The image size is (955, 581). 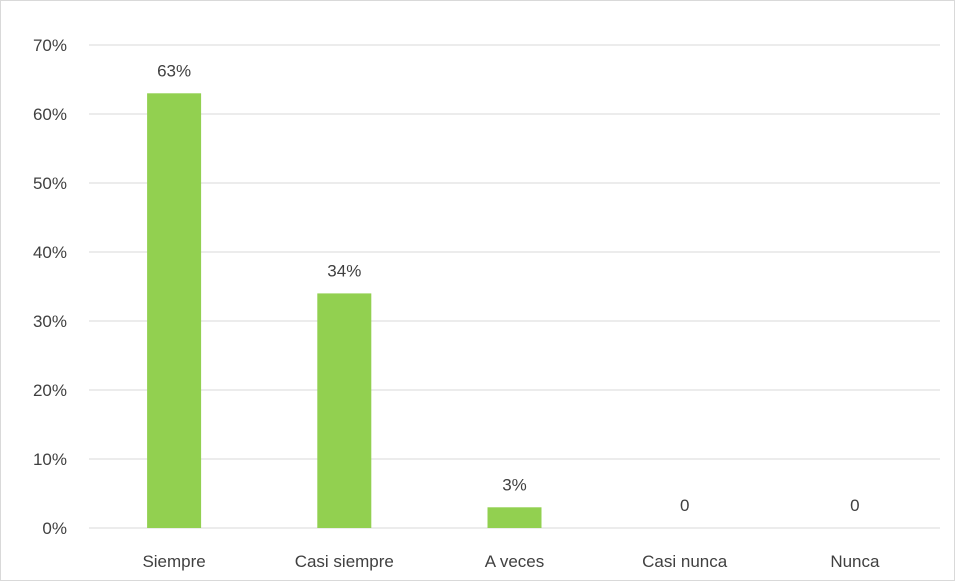 I want to click on data-label: 34%, so click(x=344, y=270).